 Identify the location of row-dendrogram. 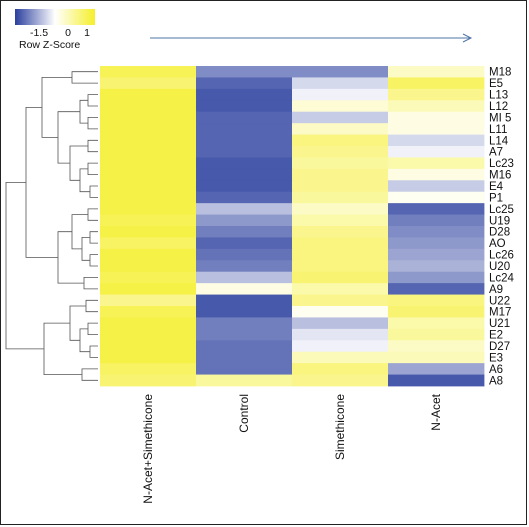
(51, 226).